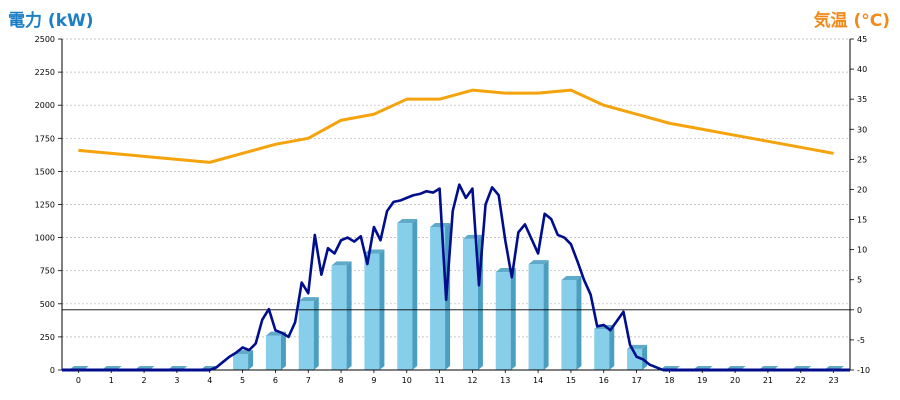  Describe the element at coordinates (45, 138) in the screenshot. I see `left-tick-label: 1750` at that location.